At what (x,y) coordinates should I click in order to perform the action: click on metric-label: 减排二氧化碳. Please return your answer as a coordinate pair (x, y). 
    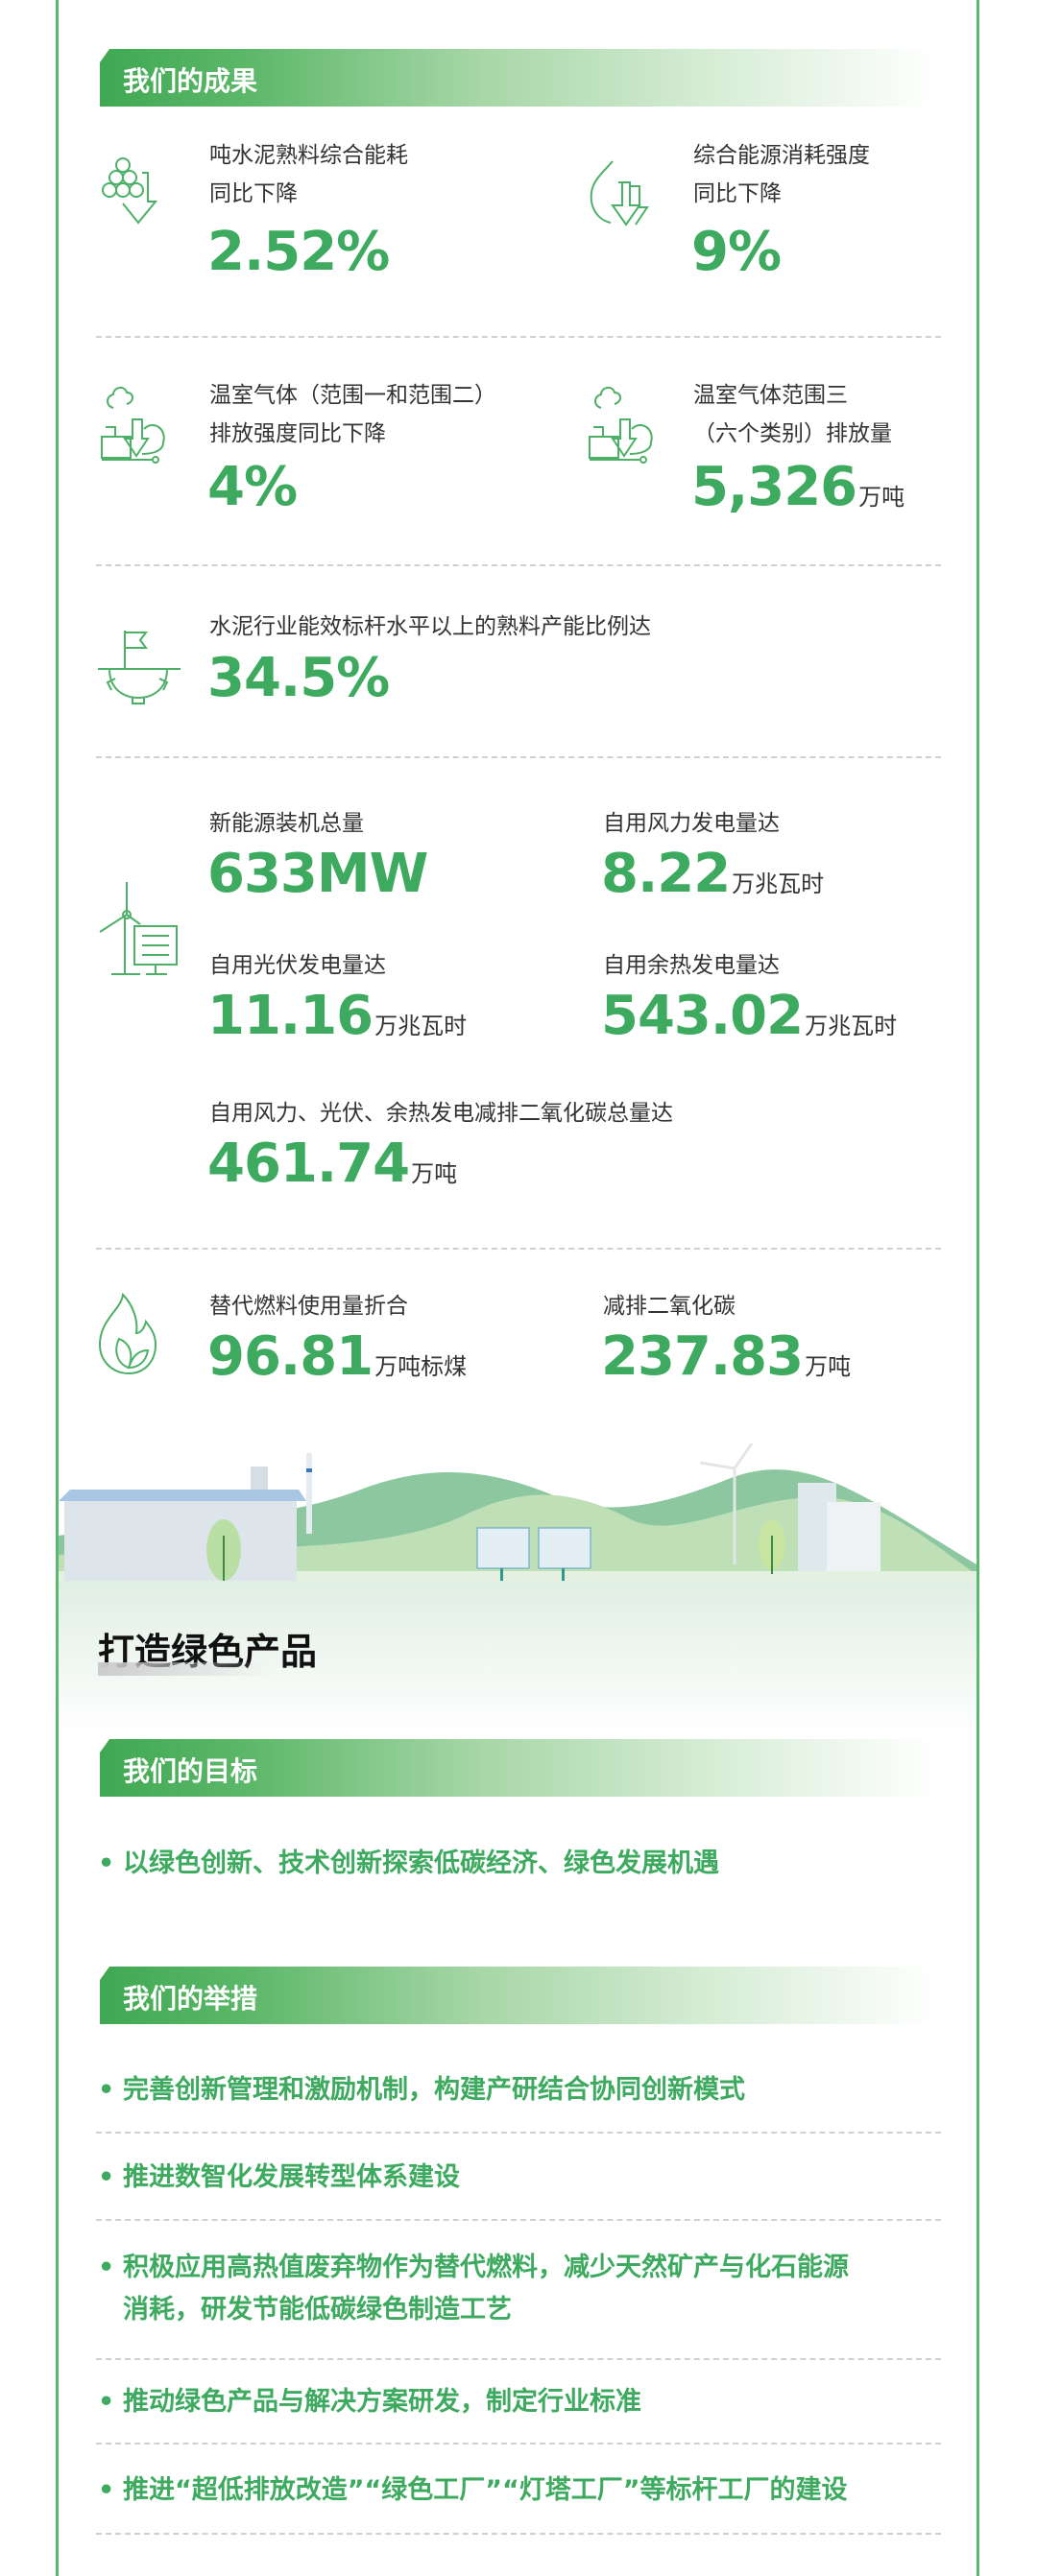
    Looking at the image, I should click on (669, 1306).